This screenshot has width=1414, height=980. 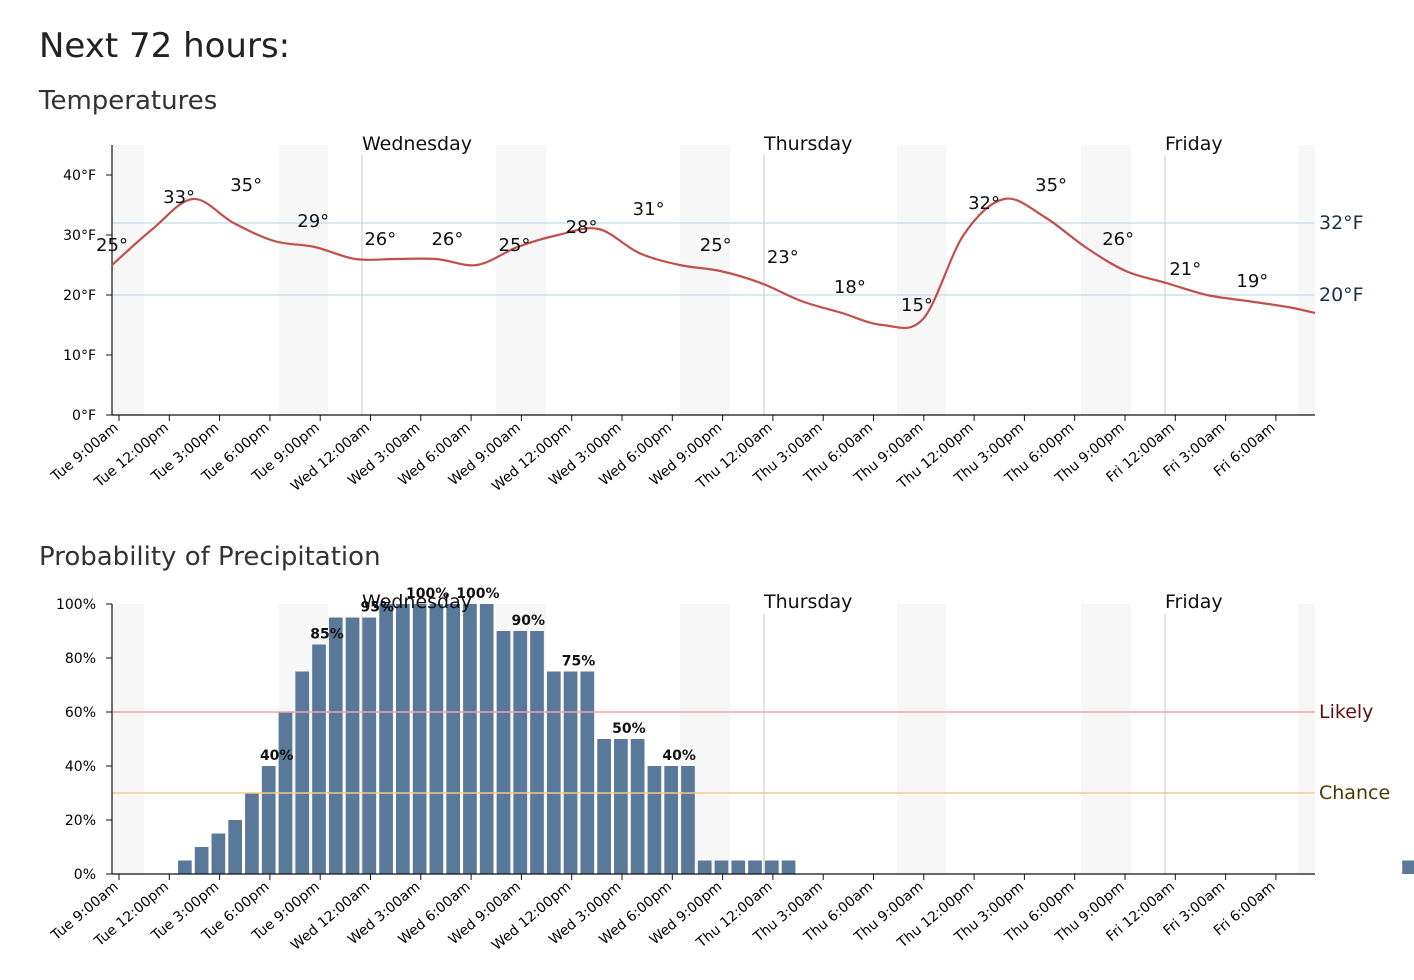 I want to click on y-tick-label: 0°F, so click(x=84, y=416).